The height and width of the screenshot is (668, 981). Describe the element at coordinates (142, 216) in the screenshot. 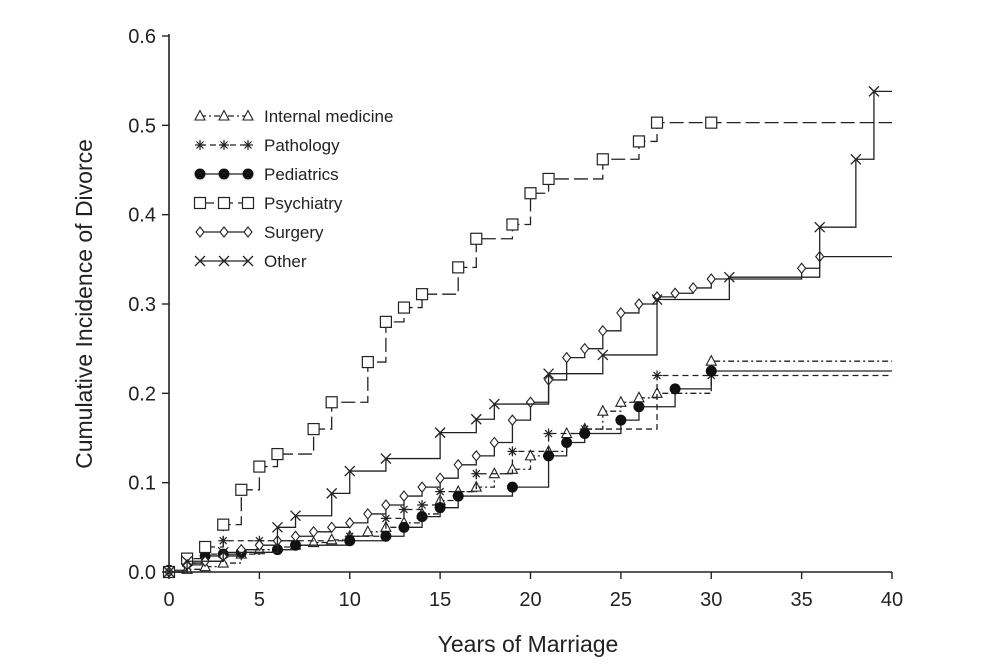

I see `y-tick-label-4: 0.4` at that location.